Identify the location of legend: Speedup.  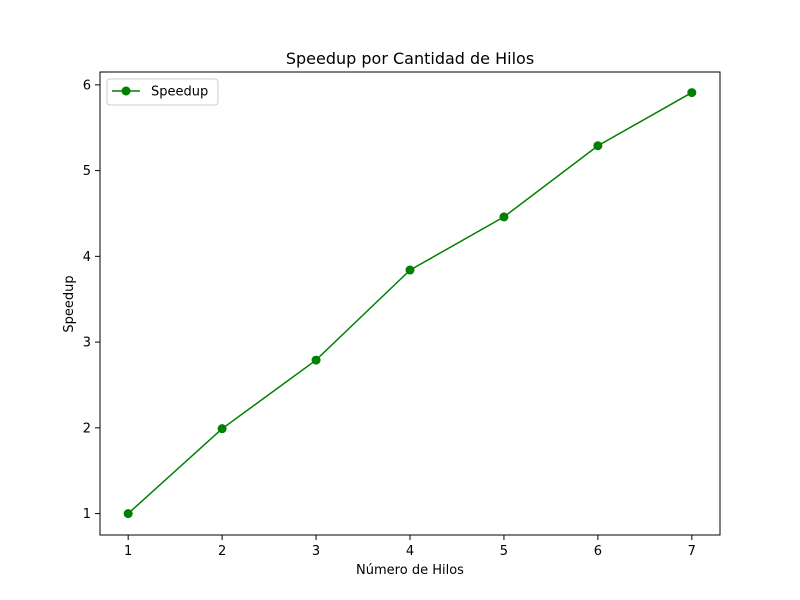
(162, 92).